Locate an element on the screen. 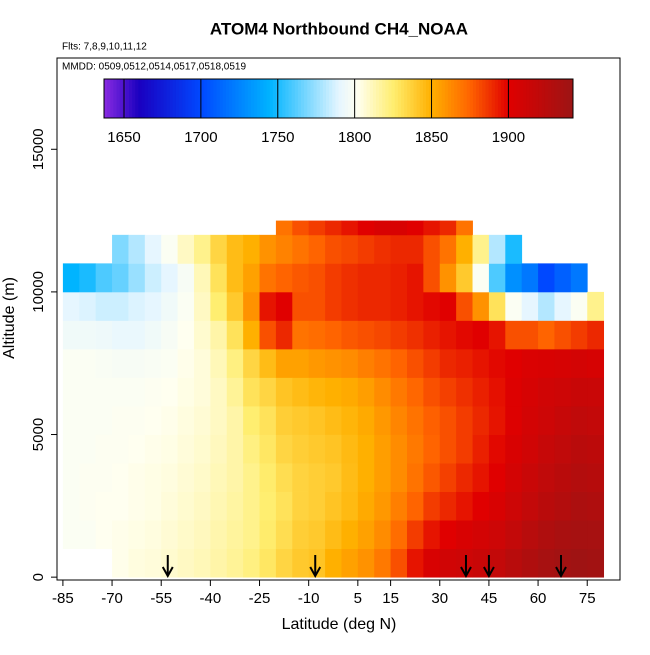 Image resolution: width=650 pixels, height=655 pixels. x-tick-label: 5 is located at coordinates (358, 598).